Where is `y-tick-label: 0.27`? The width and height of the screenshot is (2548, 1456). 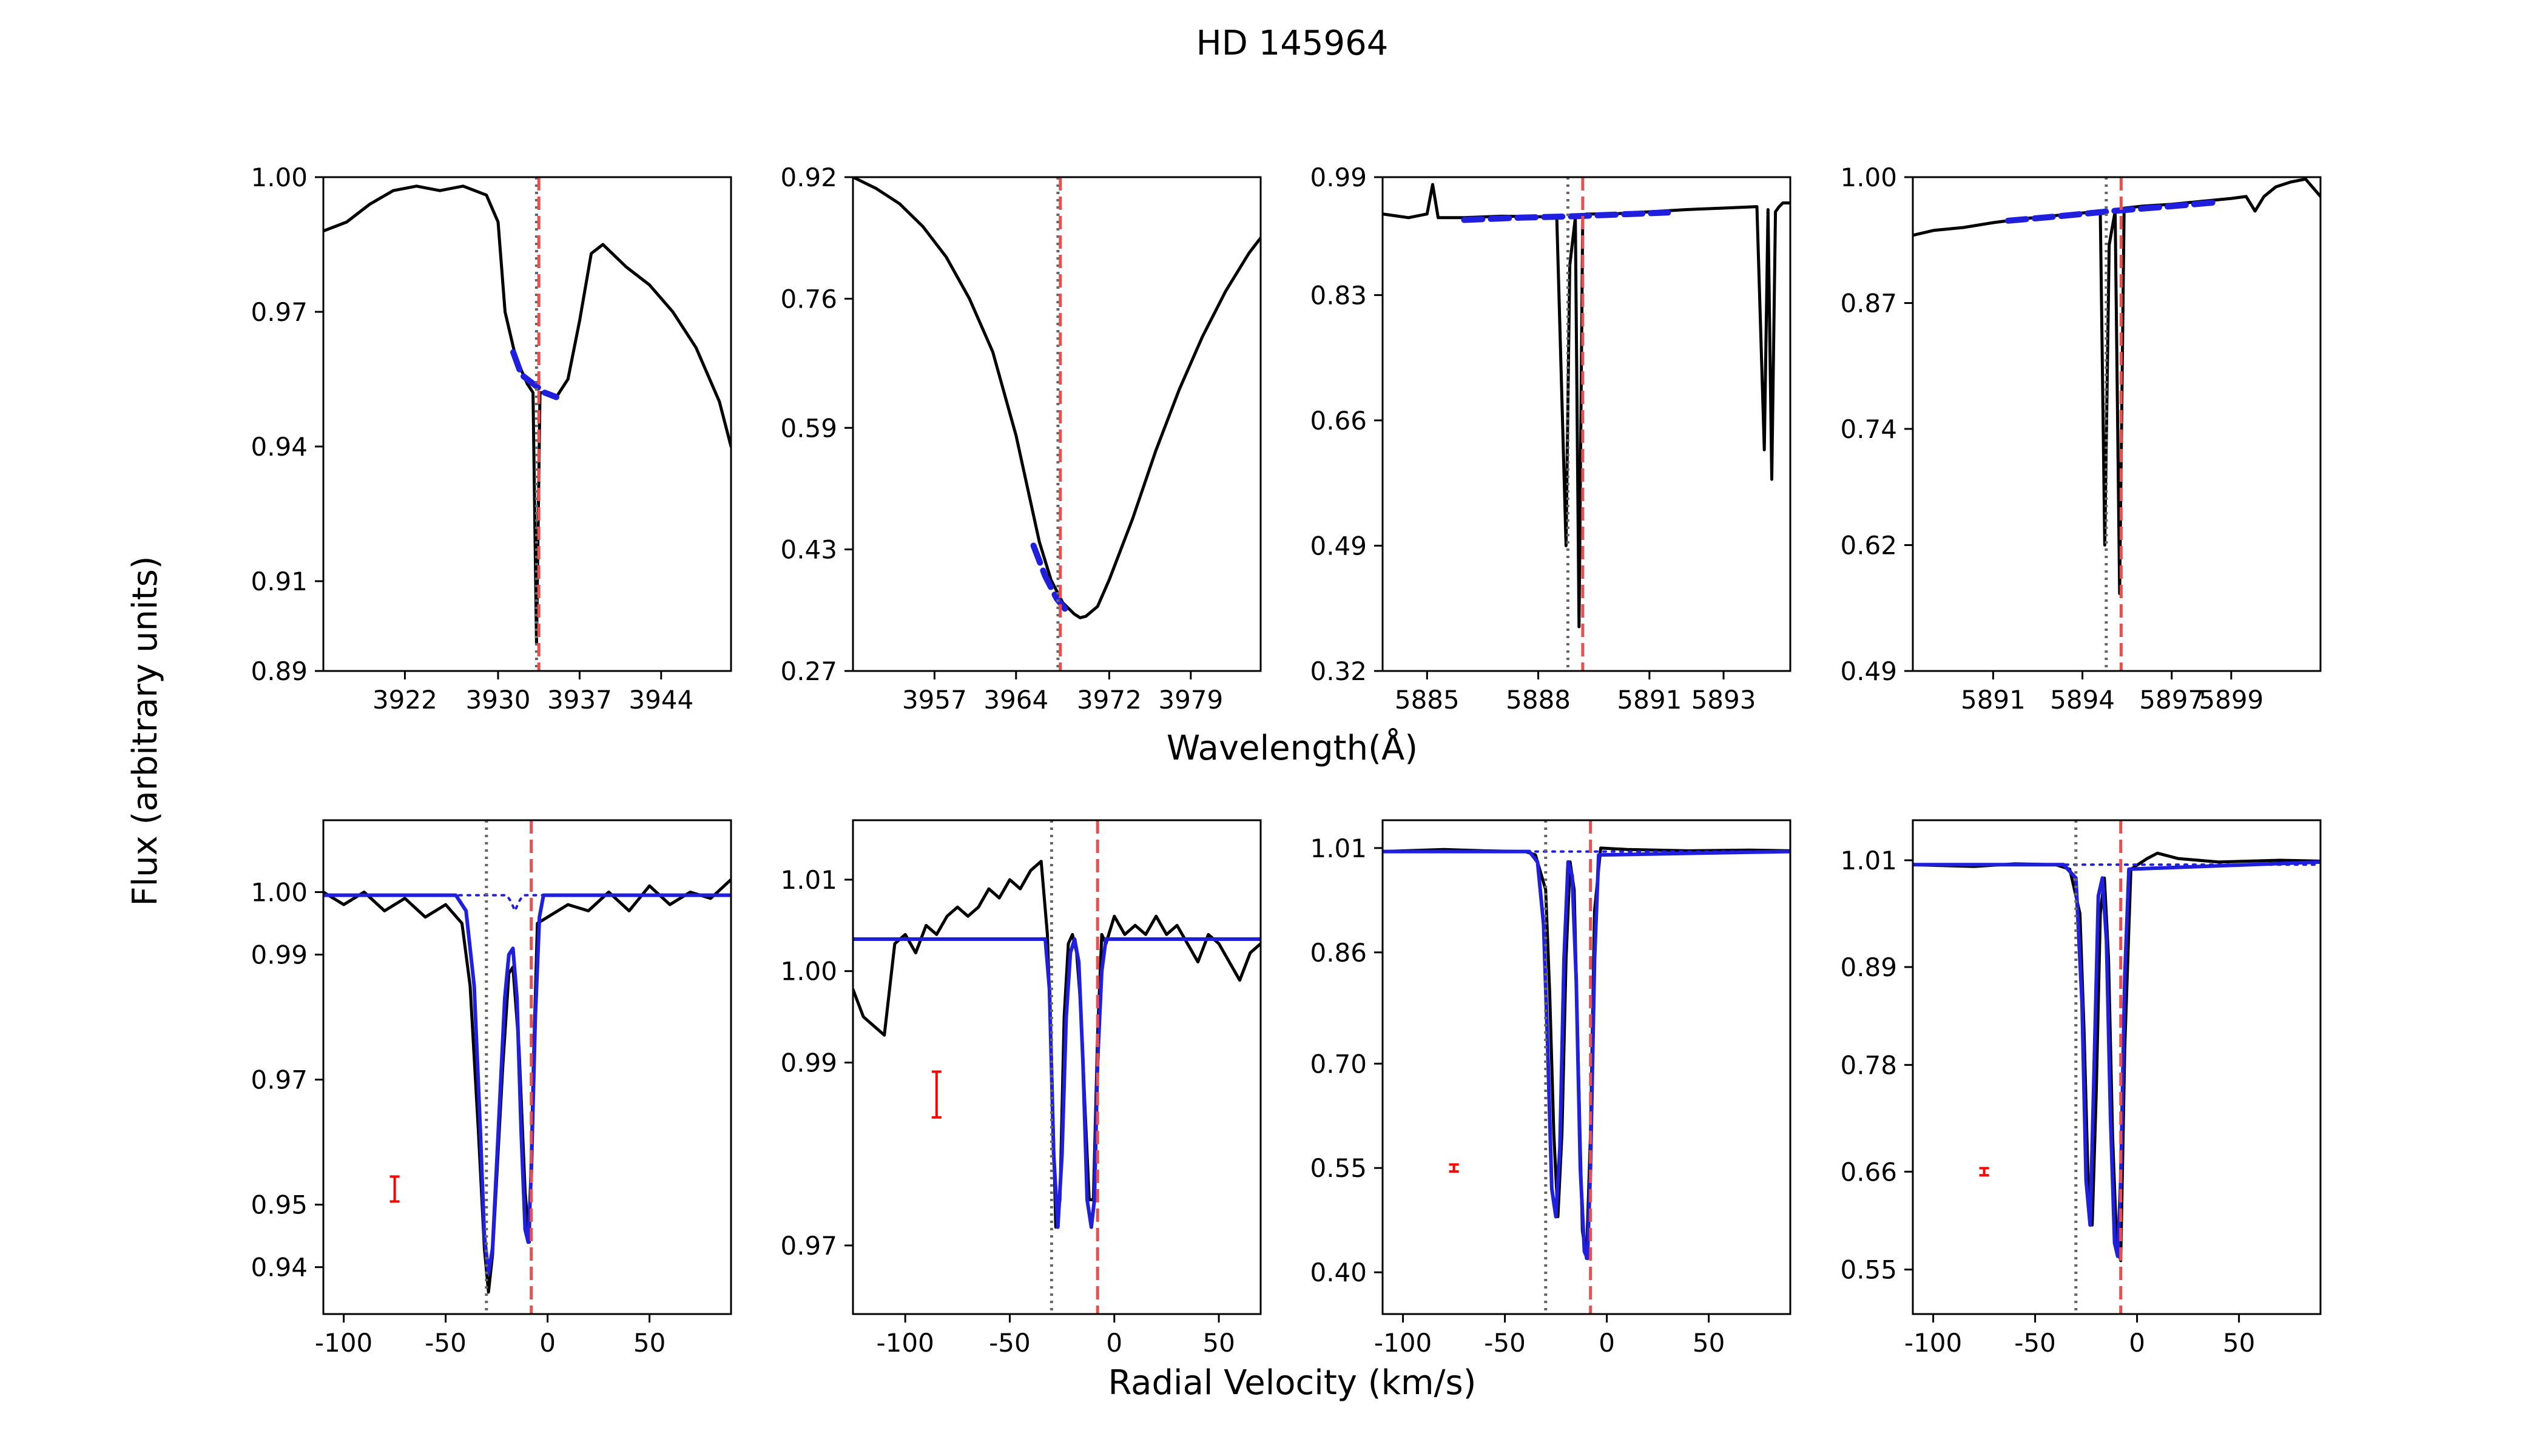
y-tick-label: 0.27 is located at coordinates (808, 671).